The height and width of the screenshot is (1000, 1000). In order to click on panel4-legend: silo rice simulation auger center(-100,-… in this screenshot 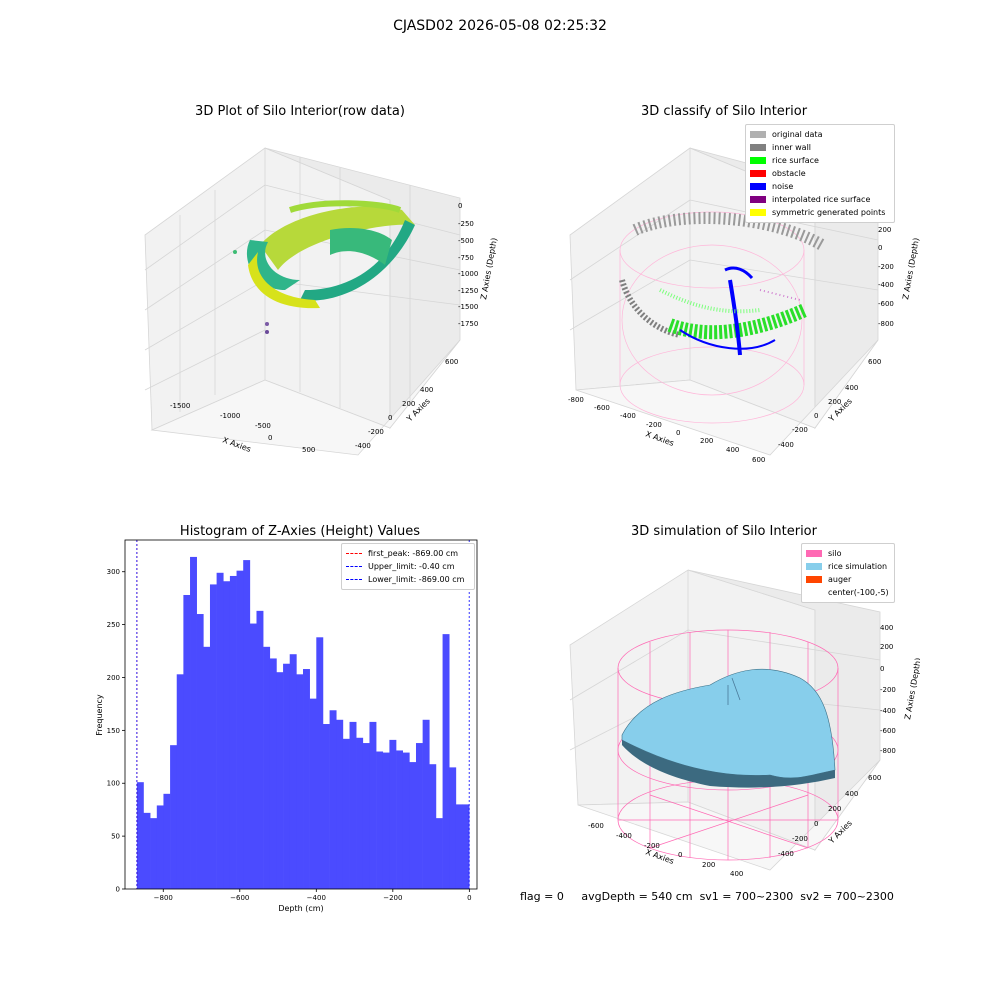, I will do `click(848, 573)`.